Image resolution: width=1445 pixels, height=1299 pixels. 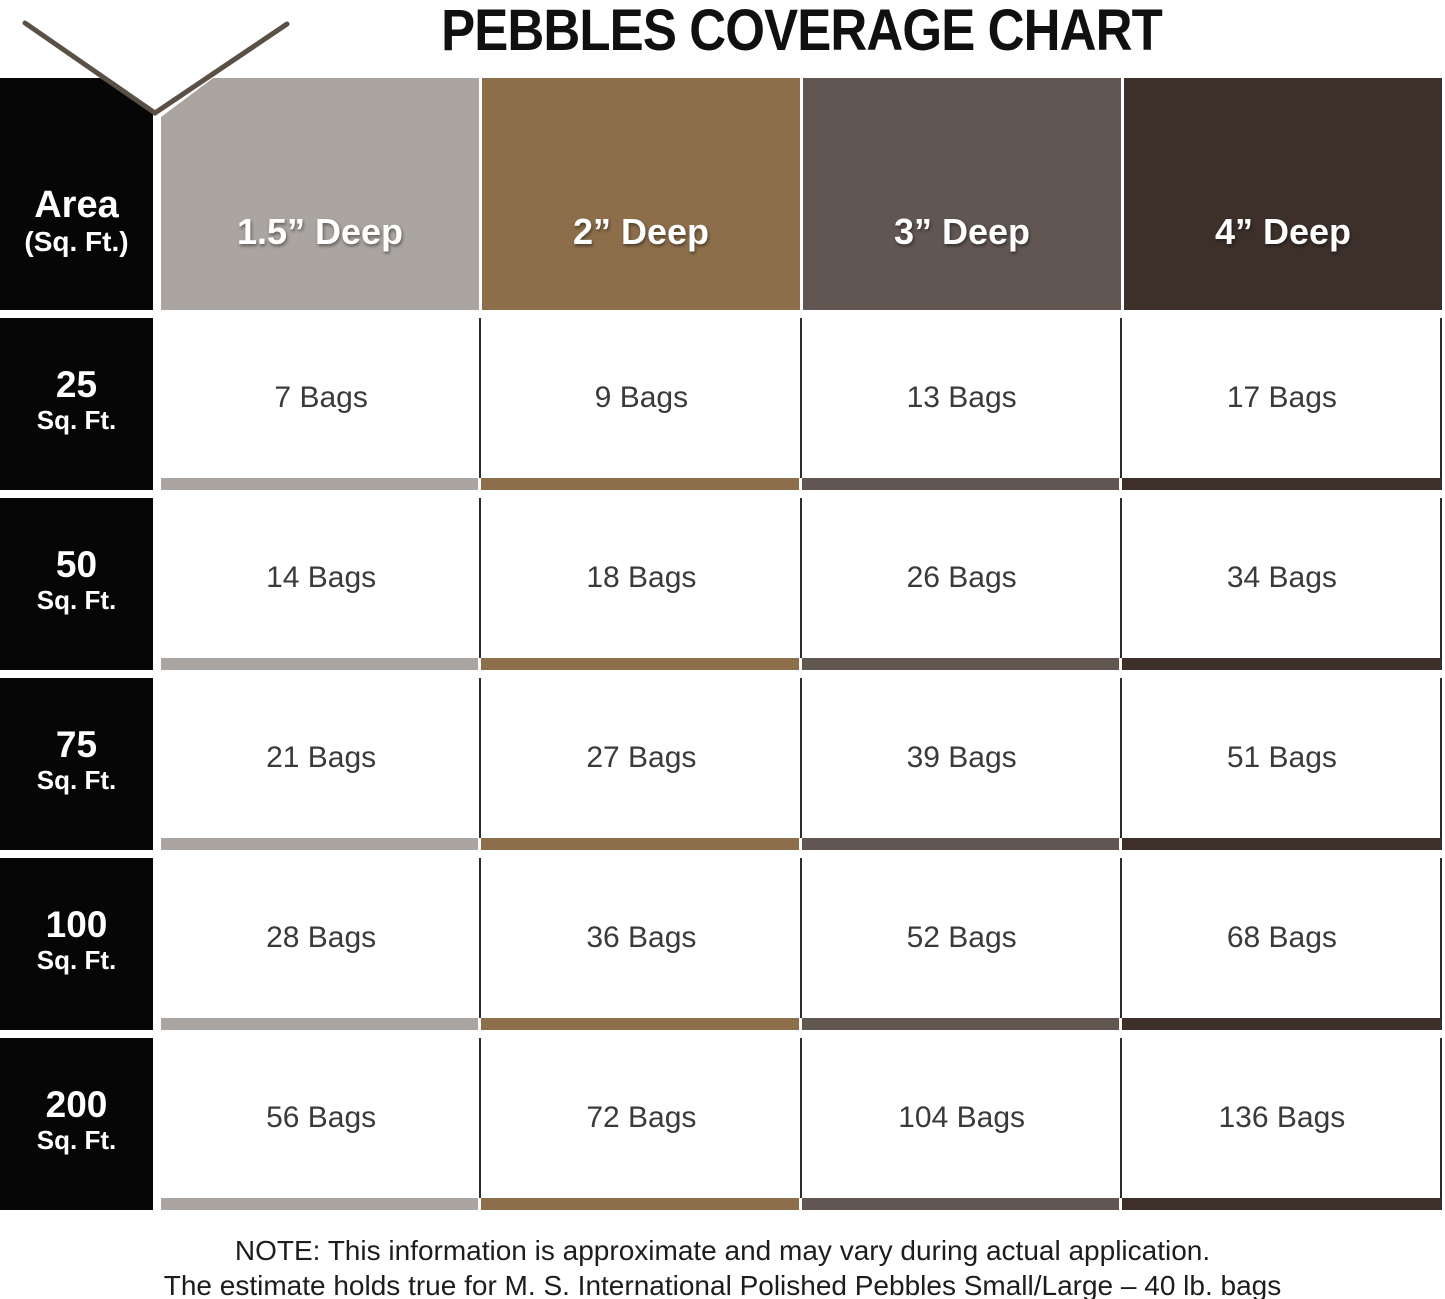 I want to click on bags-value: 56 Bags, so click(x=321, y=1117).